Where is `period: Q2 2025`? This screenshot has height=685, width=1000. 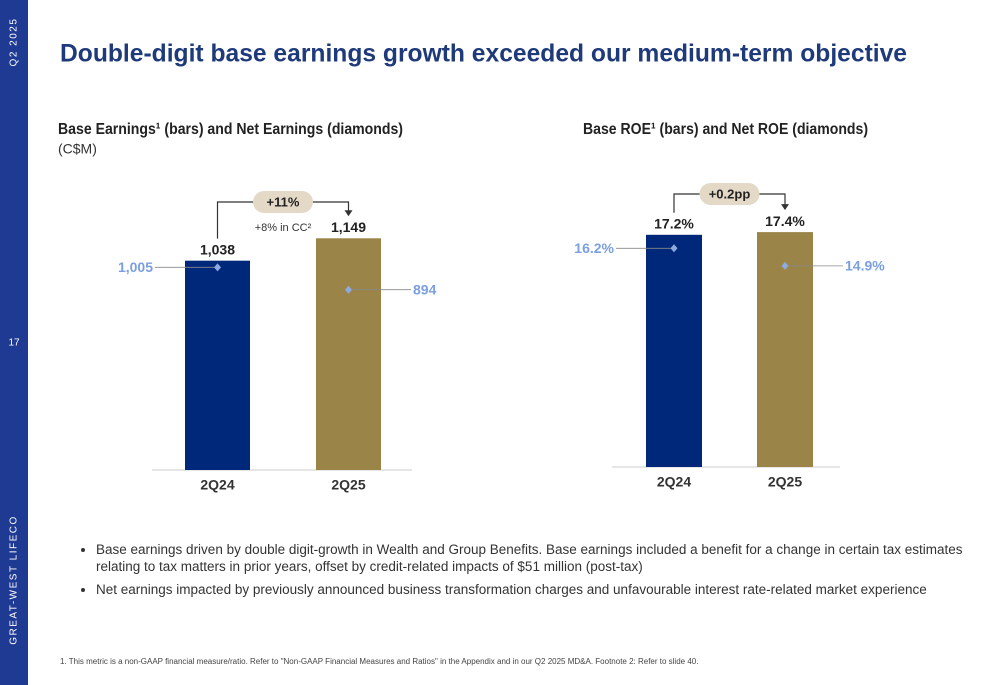 period: Q2 2025 is located at coordinates (14, 42).